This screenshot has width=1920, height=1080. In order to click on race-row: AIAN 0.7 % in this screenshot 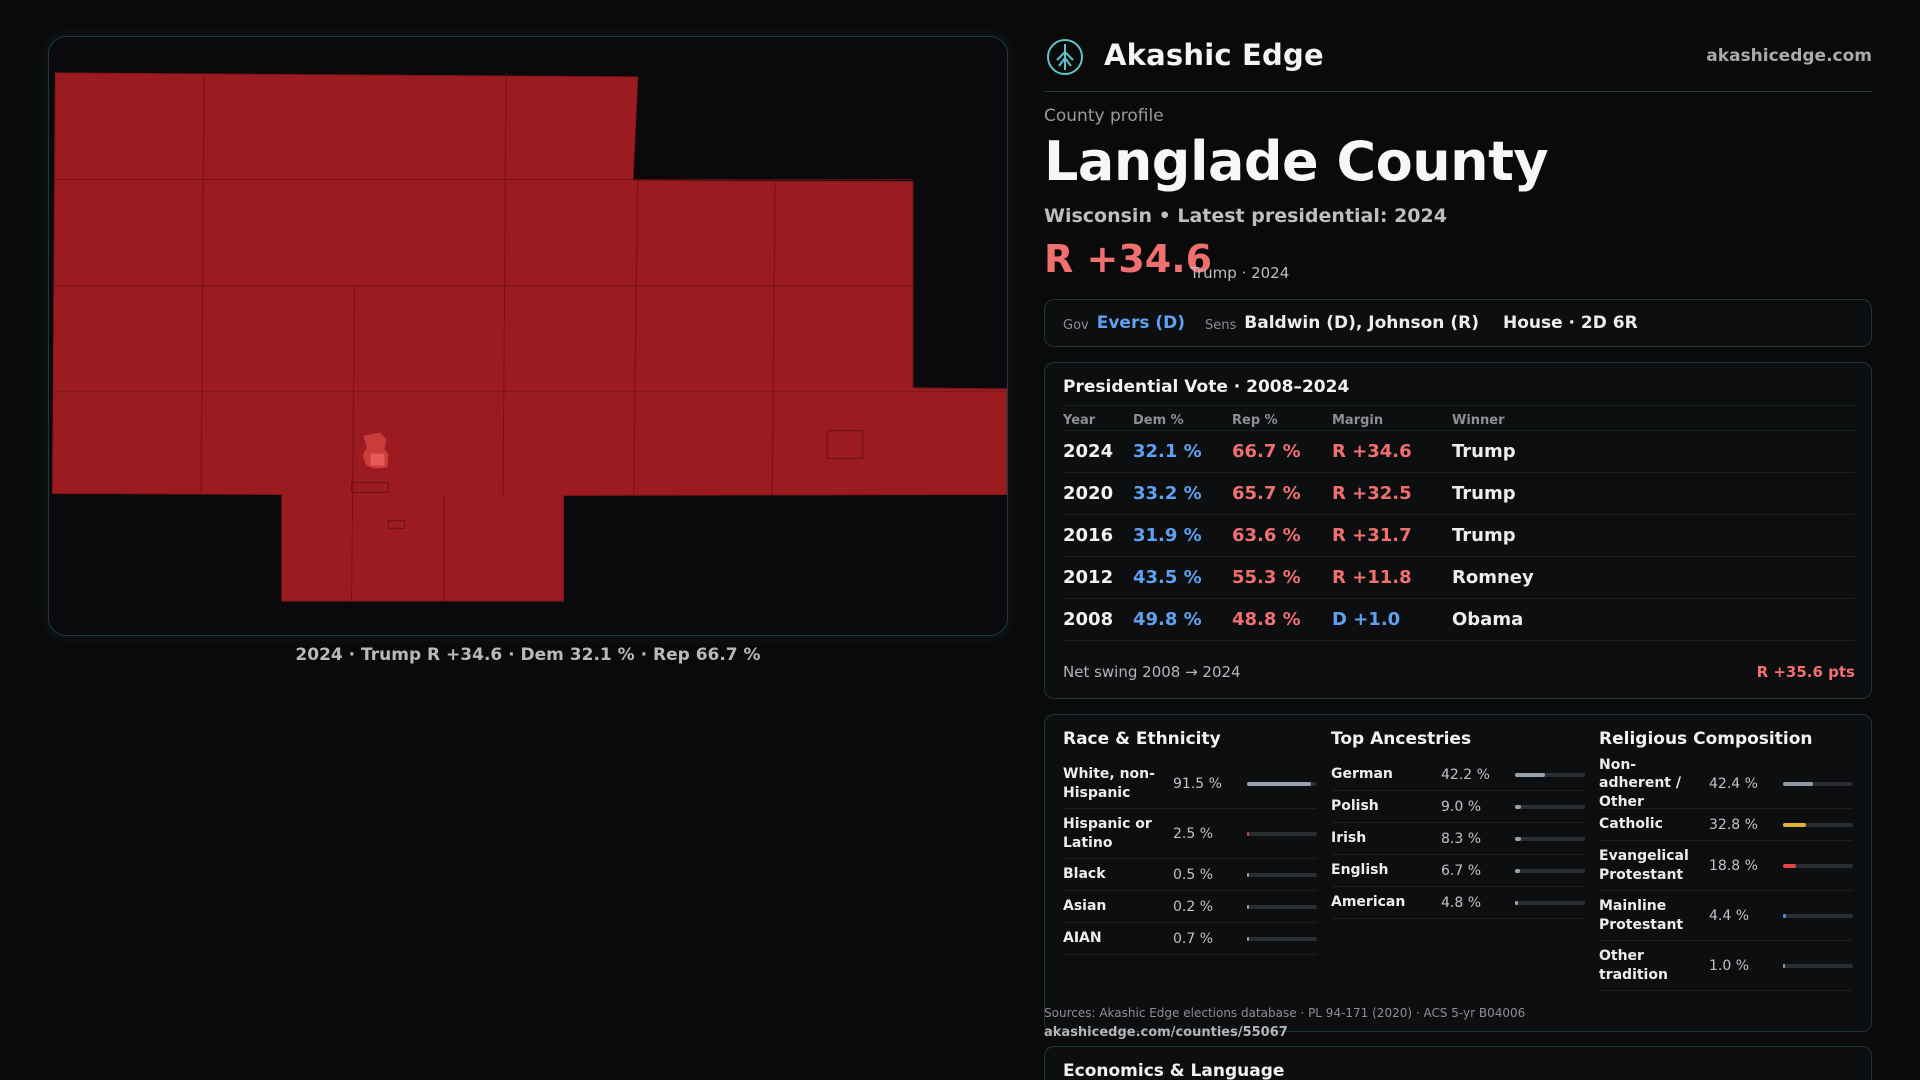, I will do `click(1190, 939)`.